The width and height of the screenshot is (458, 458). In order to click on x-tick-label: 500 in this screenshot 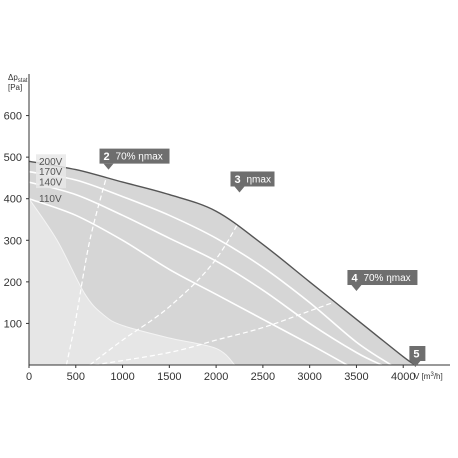, I will do `click(76, 377)`.